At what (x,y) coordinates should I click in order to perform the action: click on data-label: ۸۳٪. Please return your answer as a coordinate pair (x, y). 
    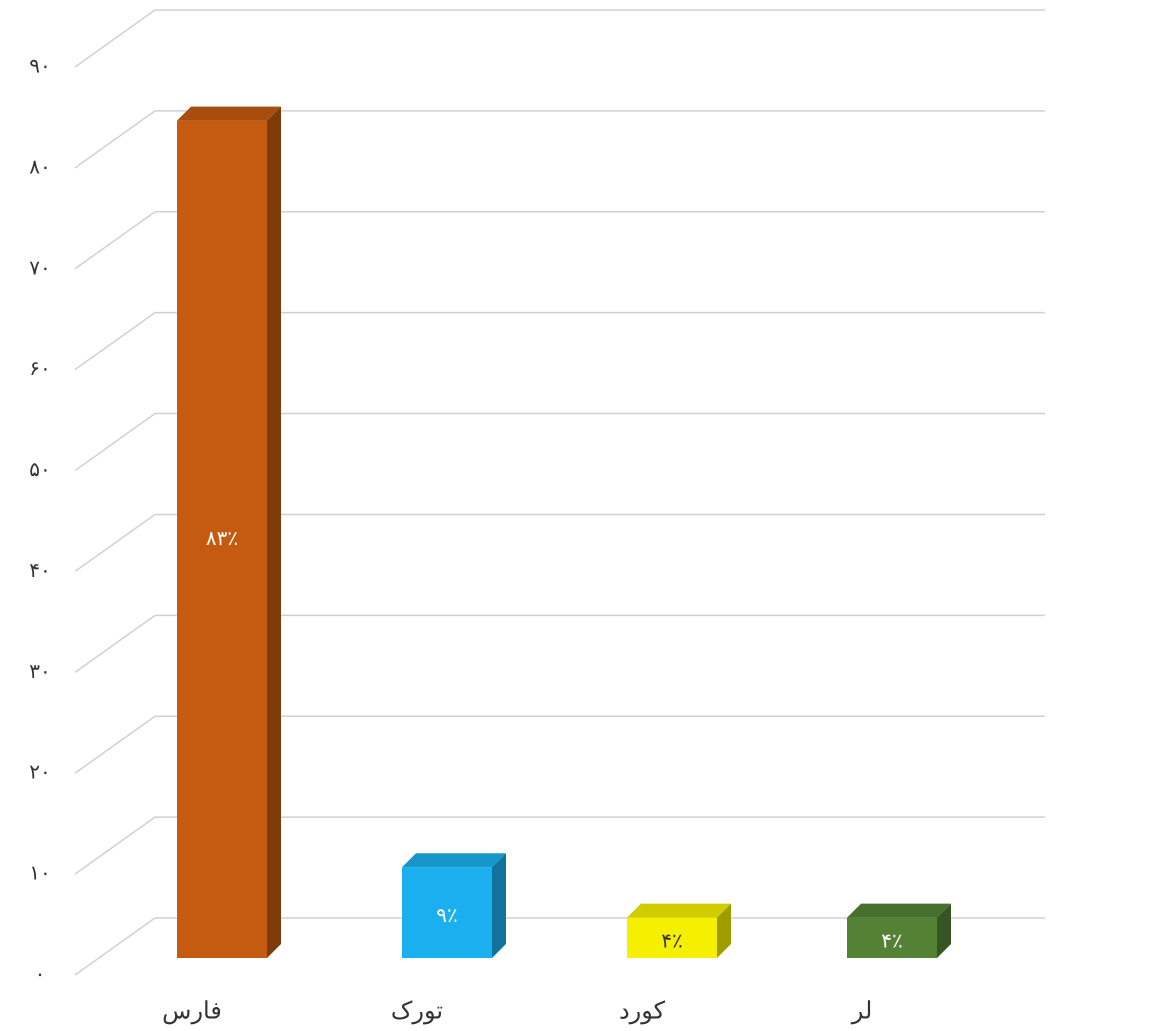
    Looking at the image, I should click on (222, 538).